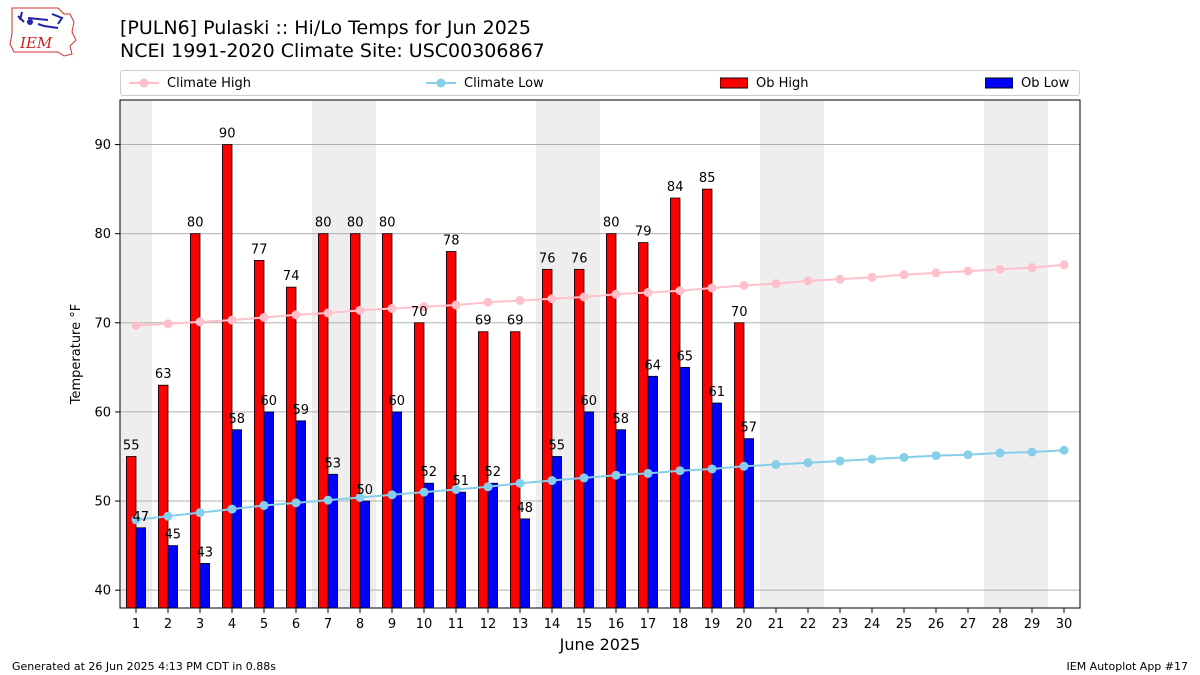 The image size is (1200, 675). Describe the element at coordinates (968, 624) in the screenshot. I see `x-tick-label: 27` at that location.